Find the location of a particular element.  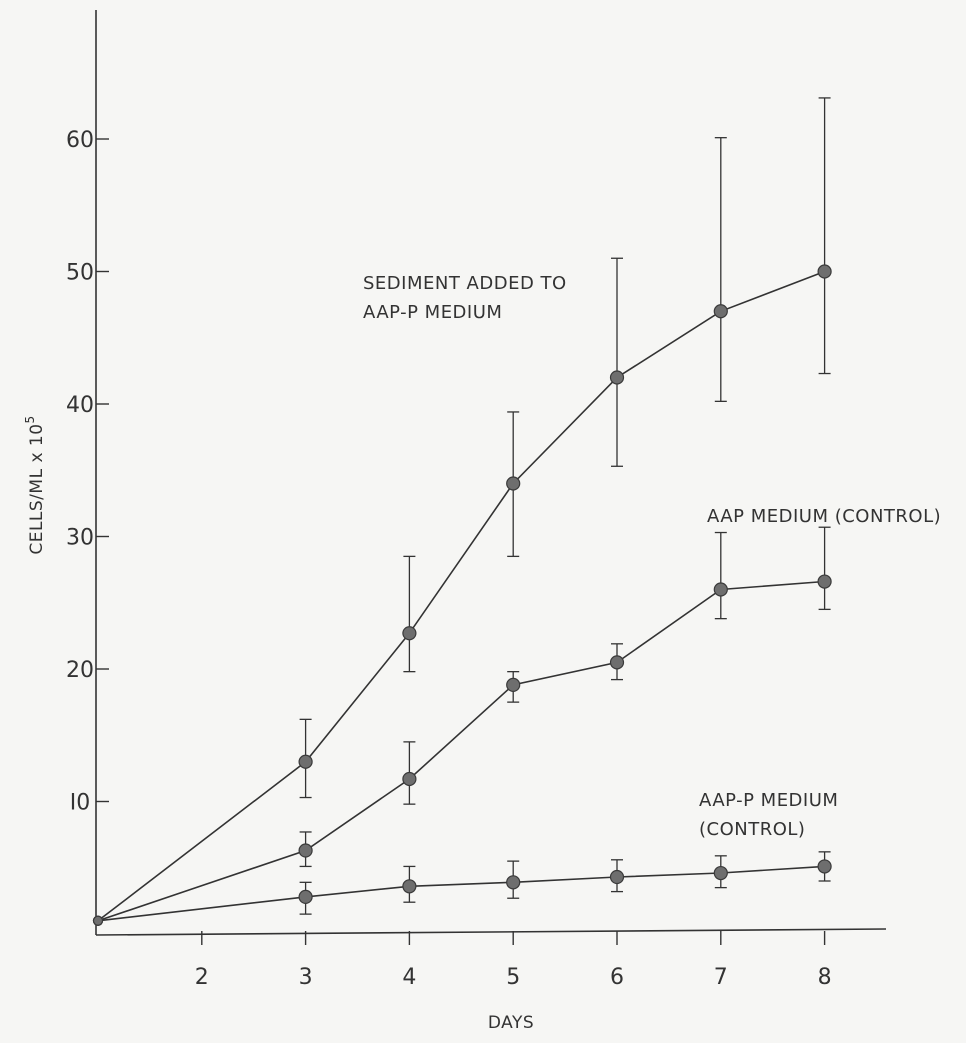

annotation-line: AAP MEDIUM (CONTROL) is located at coordinates (824, 516).